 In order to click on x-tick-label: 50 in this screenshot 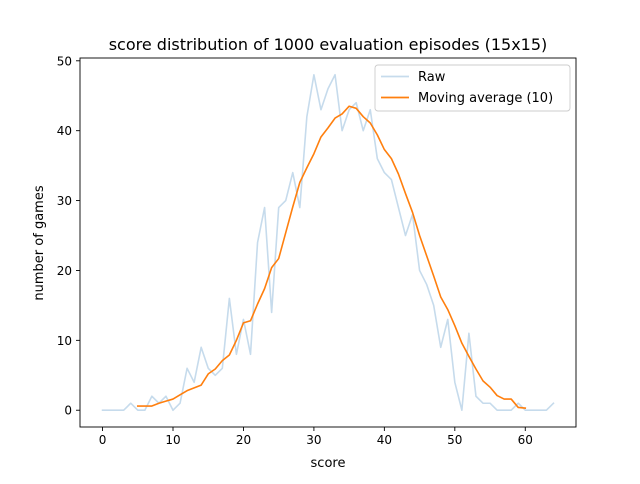, I will do `click(454, 440)`.